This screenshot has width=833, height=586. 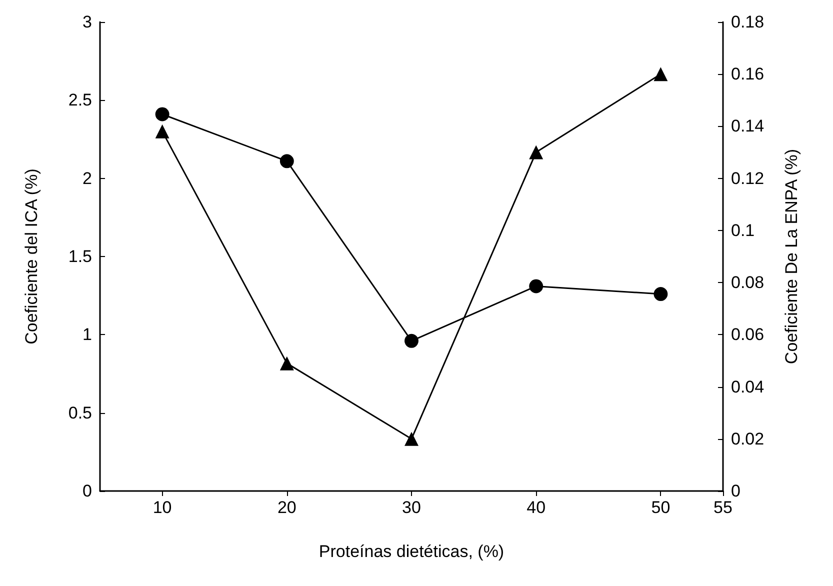 I want to click on y-tick-label: 1, so click(x=87, y=334).